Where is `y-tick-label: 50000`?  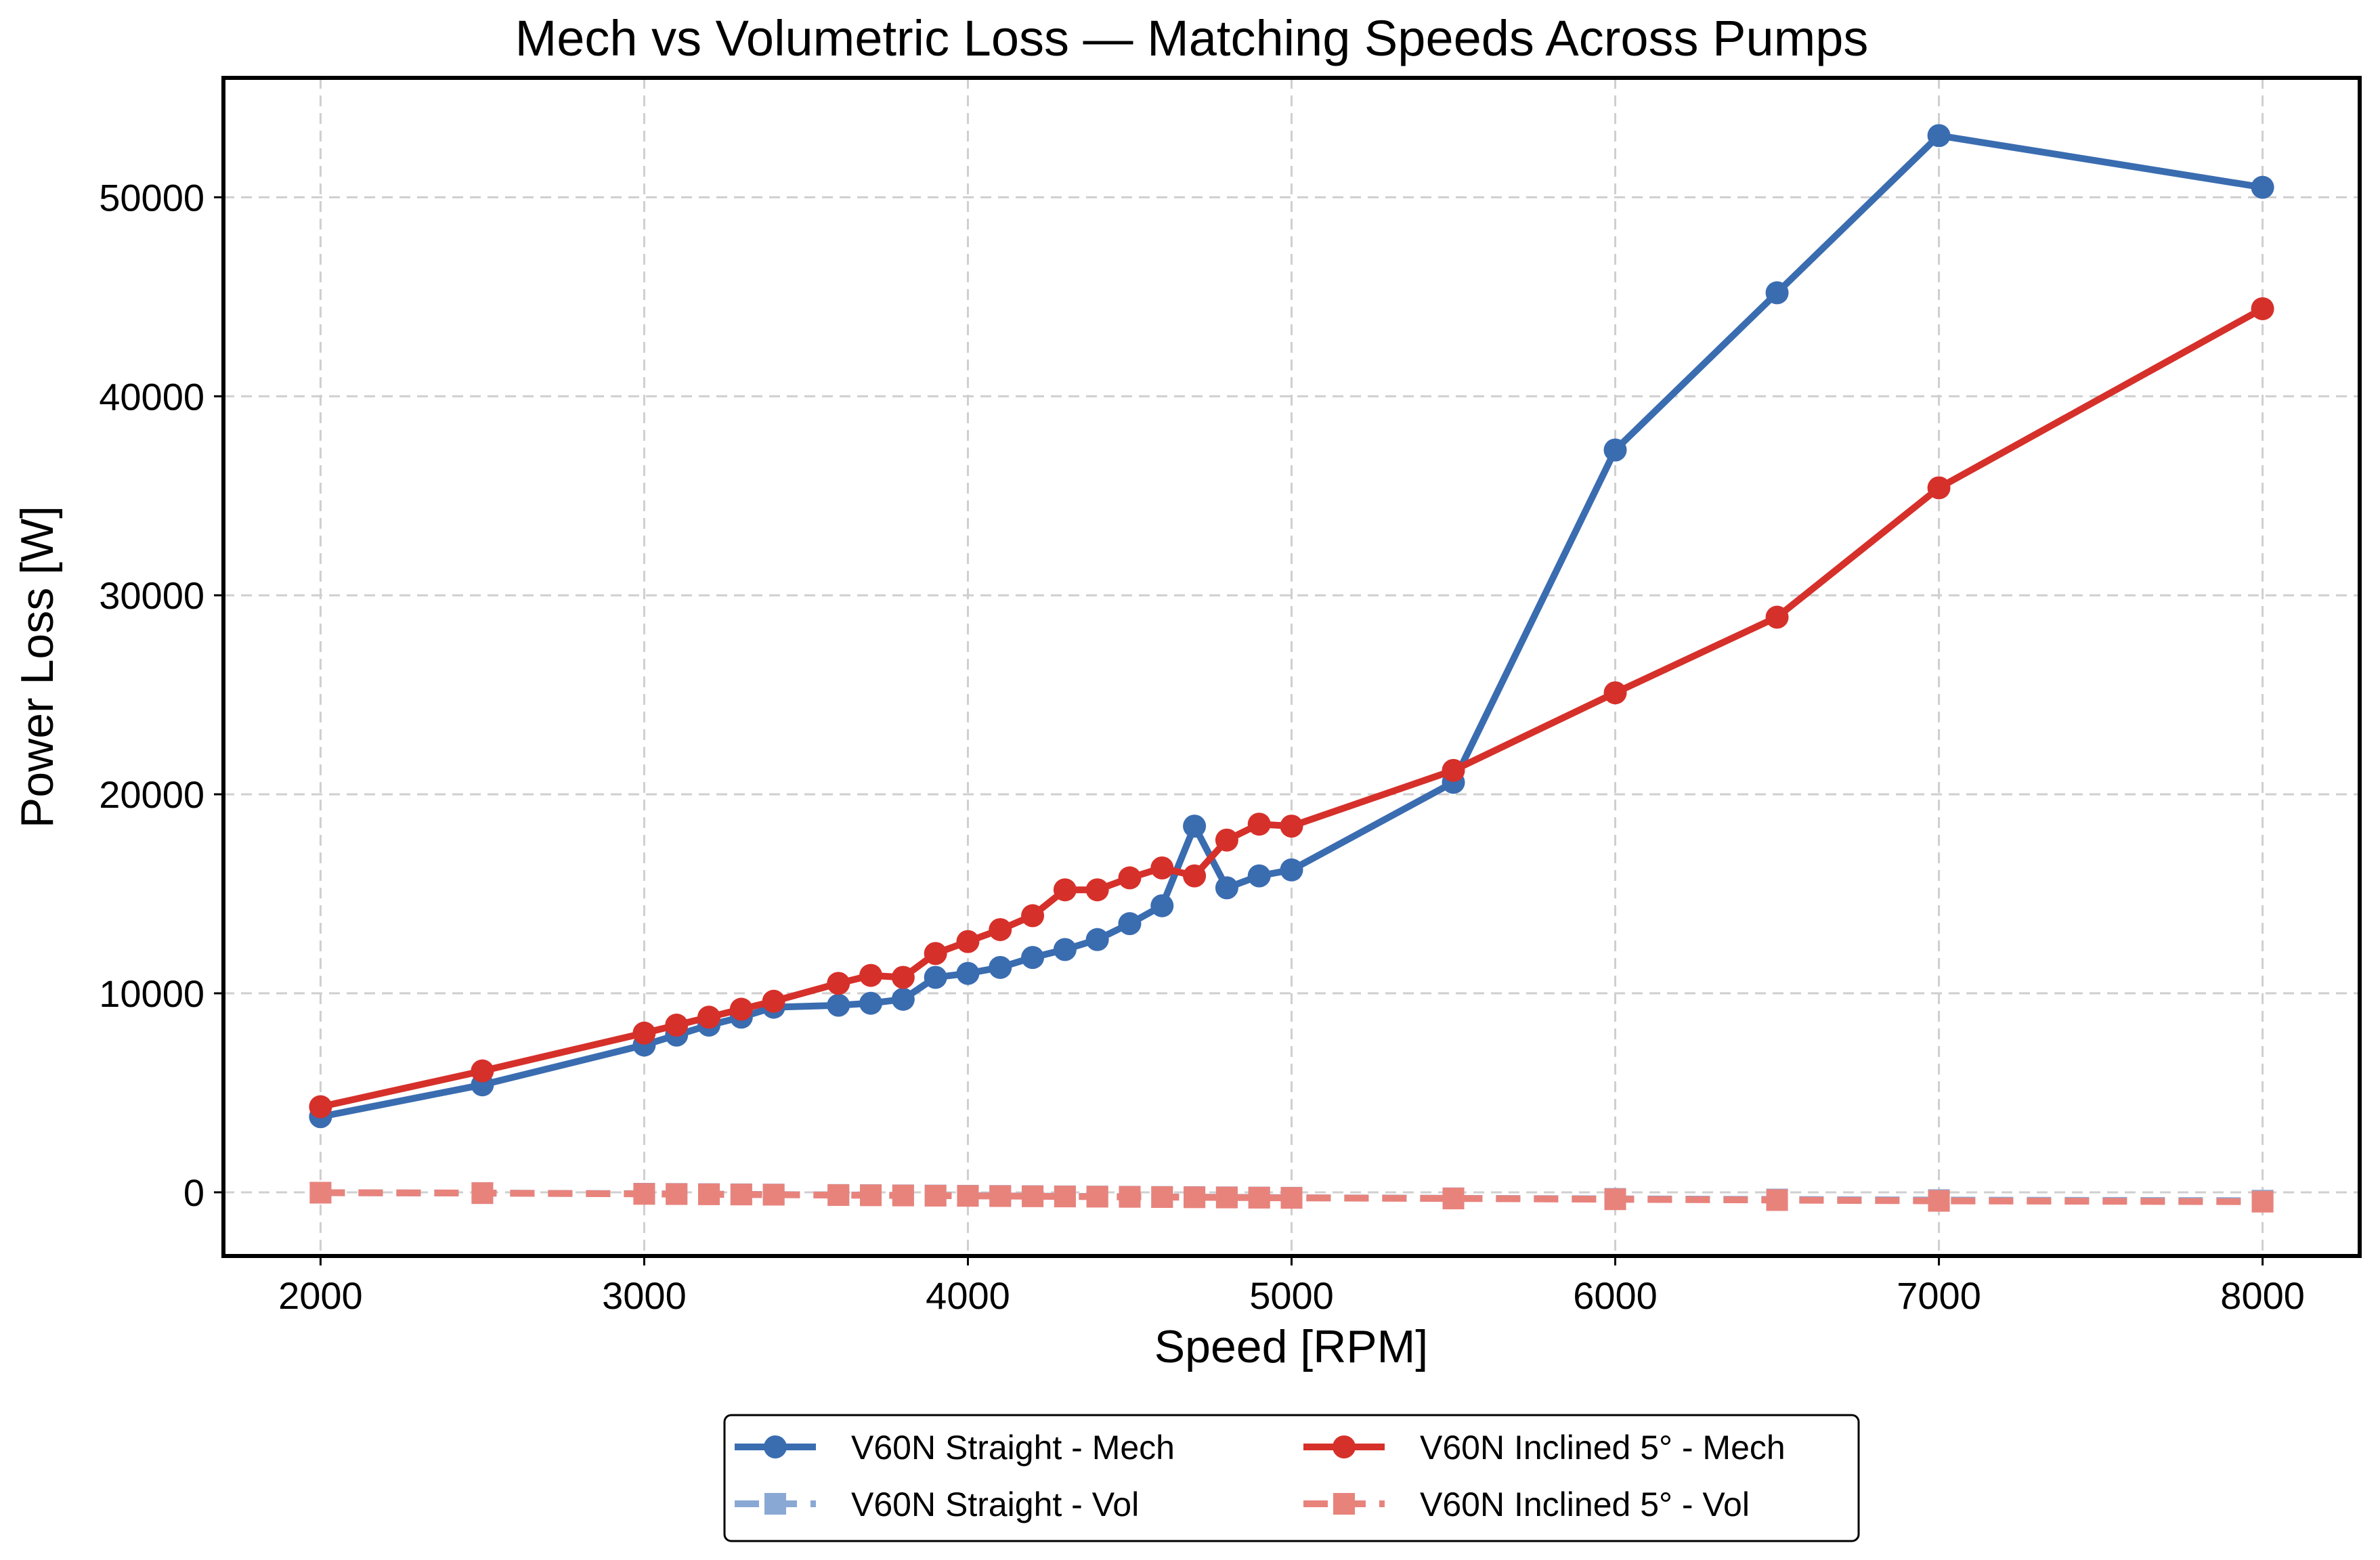
y-tick-label: 50000 is located at coordinates (152, 198).